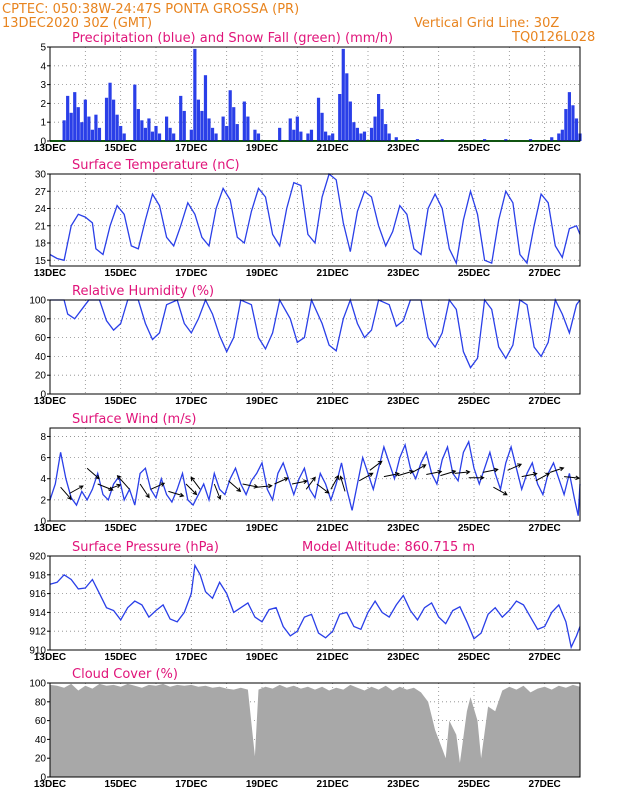 Image resolution: width=618 pixels, height=800 pixels. Describe the element at coordinates (121, 273) in the screenshot. I see `temperature-xtick-label: 15DEC` at that location.